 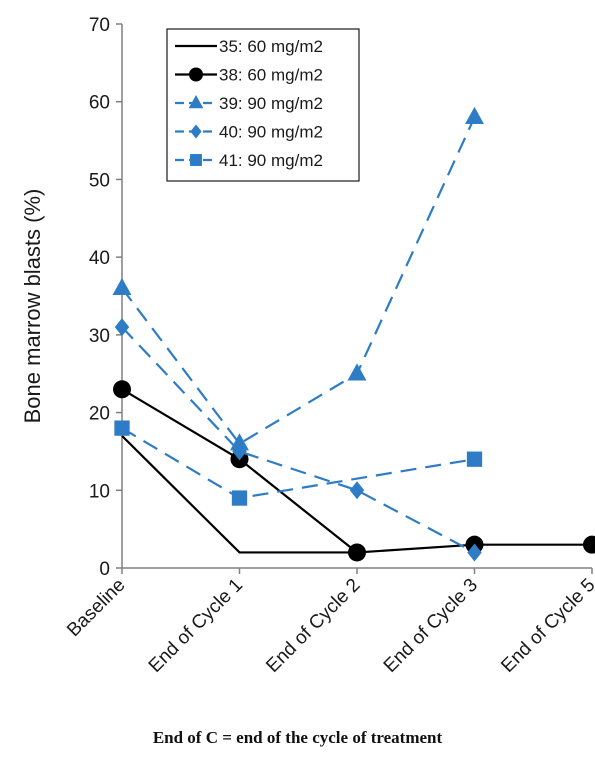 What do you see at coordinates (99, 103) in the screenshot?
I see `y-tick-label: 60` at bounding box center [99, 103].